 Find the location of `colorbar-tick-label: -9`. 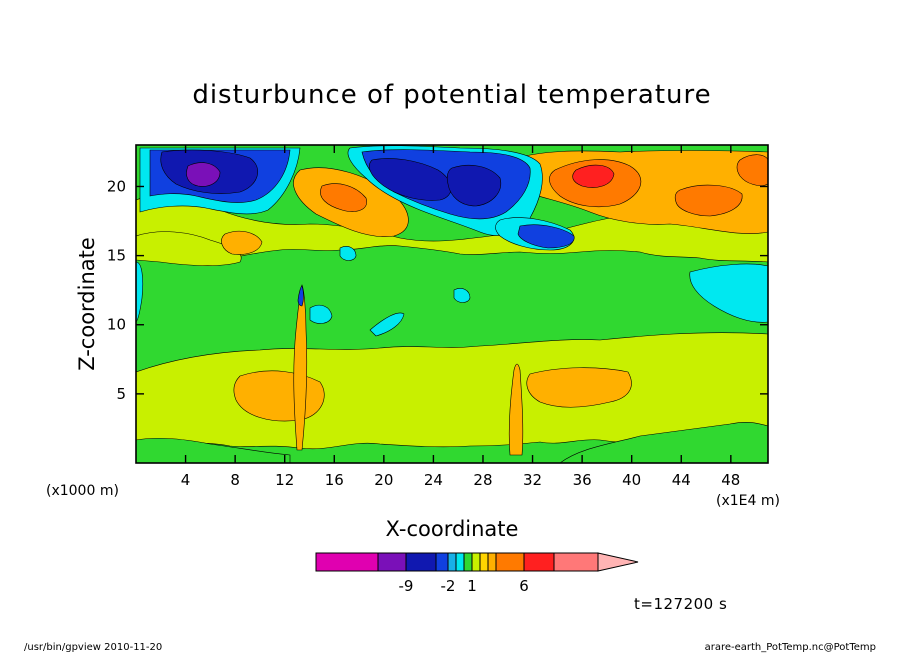

colorbar-tick-label: -9 is located at coordinates (406, 586).